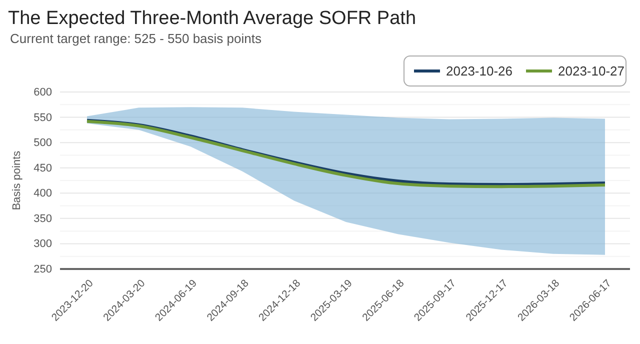 Image resolution: width=640 pixels, height=344 pixels. What do you see at coordinates (43, 143) in the screenshot?
I see `y-tick-label: 500` at bounding box center [43, 143].